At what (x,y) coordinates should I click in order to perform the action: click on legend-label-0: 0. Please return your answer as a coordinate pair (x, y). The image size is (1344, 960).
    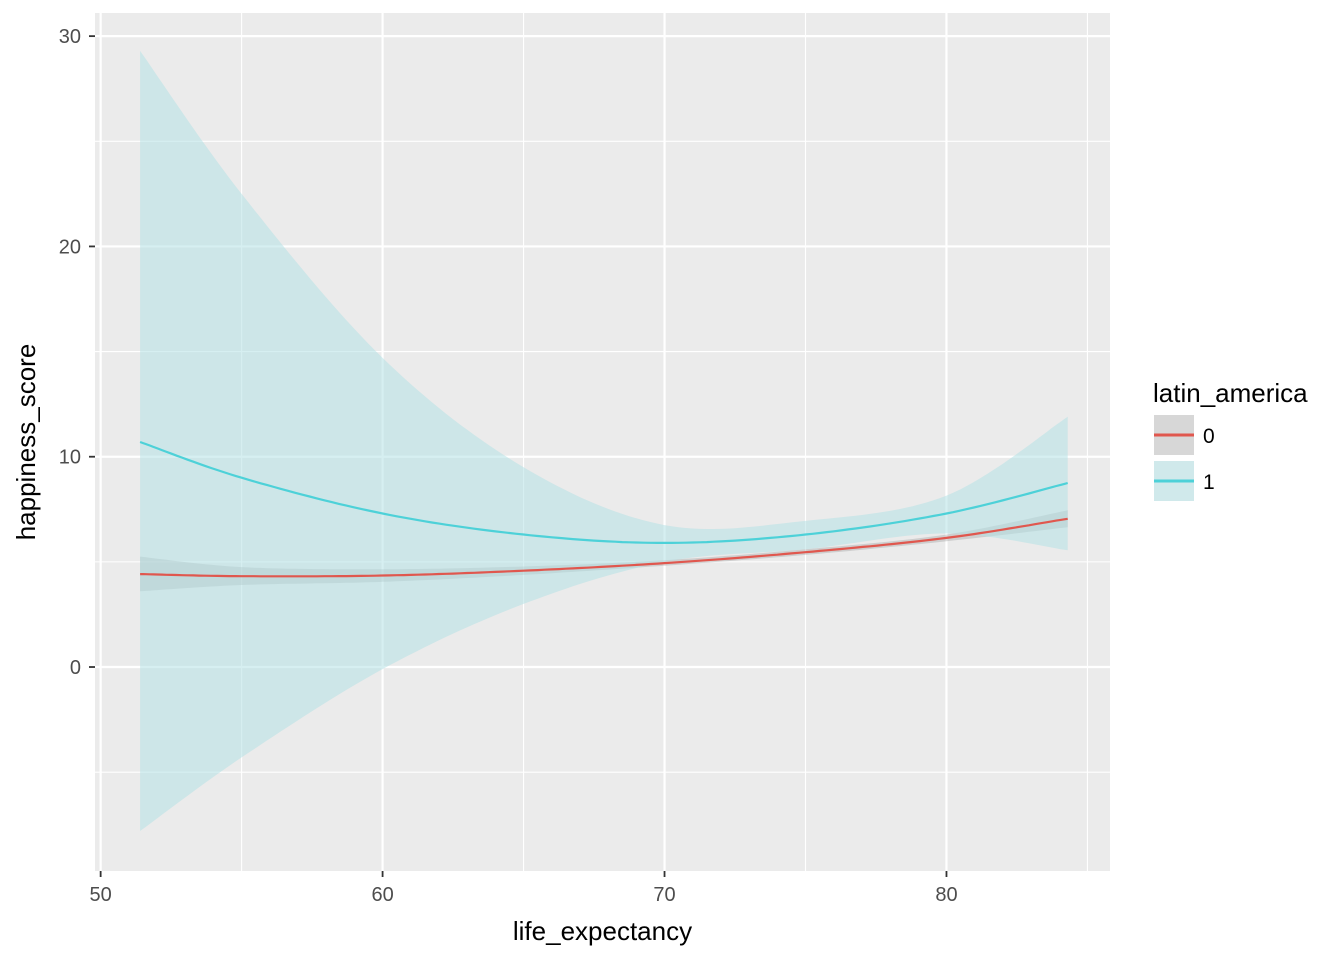
    Looking at the image, I should click on (1209, 436).